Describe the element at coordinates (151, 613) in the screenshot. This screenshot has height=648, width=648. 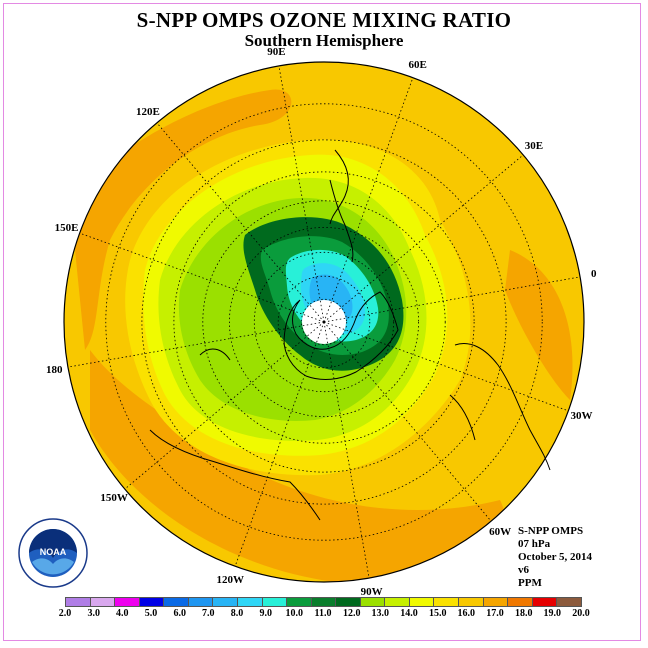
I see `colorbar-tick-label: 5.0` at that location.